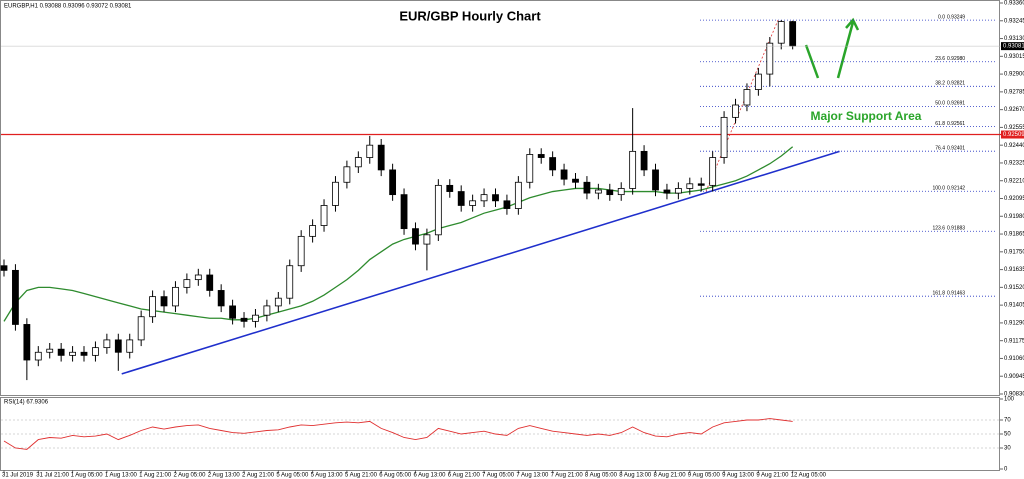 This screenshot has height=479, width=1024. Describe the element at coordinates (1012, 46) in the screenshot. I see `last-price-box` at that location.